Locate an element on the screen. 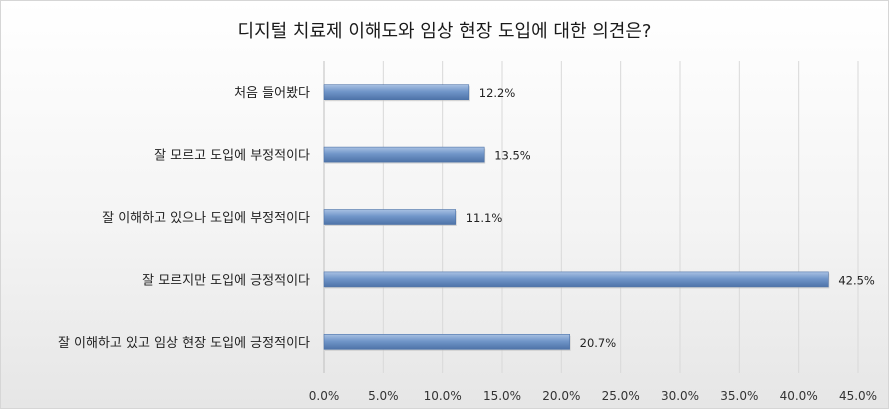 The image size is (889, 409). category-label: 잘 이해하고 있고 임상 현장 도입에 긍정적이다 is located at coordinates (184, 343).